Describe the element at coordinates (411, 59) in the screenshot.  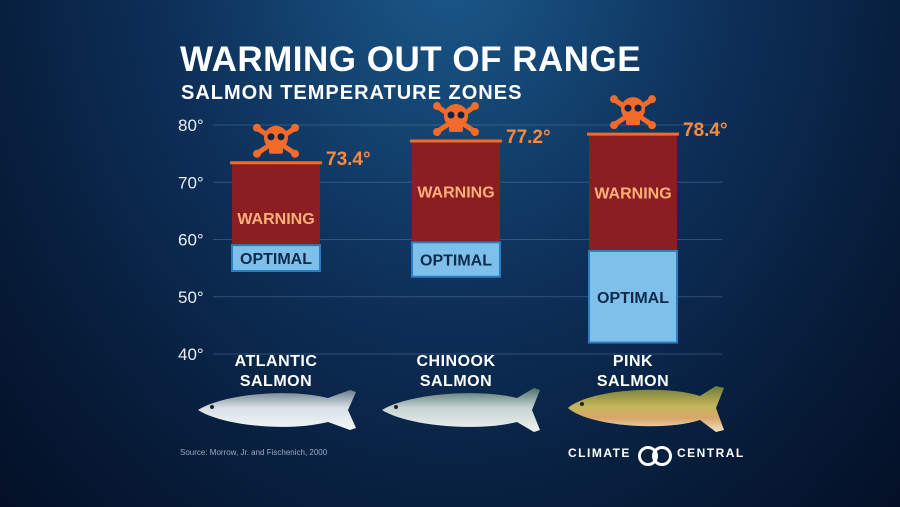
I see `chart-title: WARMING OUT OF RANGE` at that location.